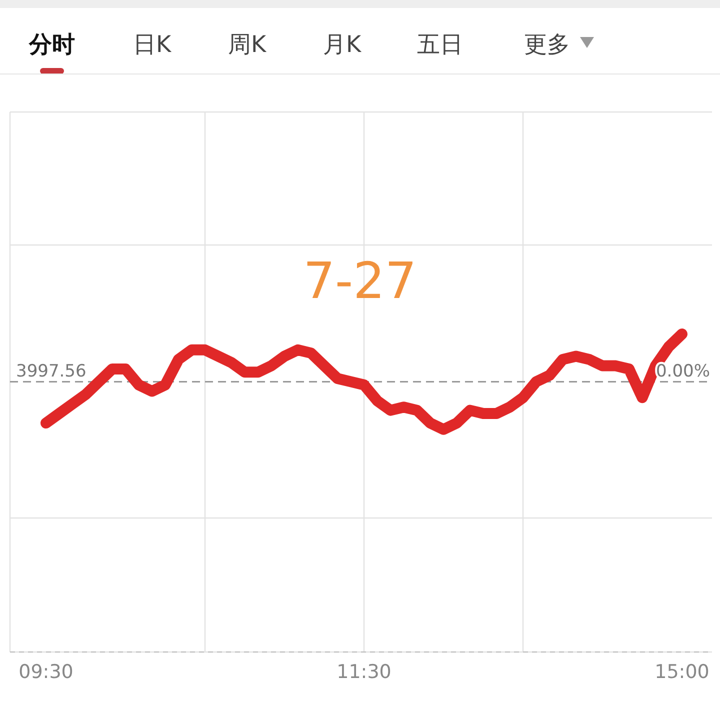 This screenshot has width=720, height=707. I want to click on text: 分时, so click(51, 45).